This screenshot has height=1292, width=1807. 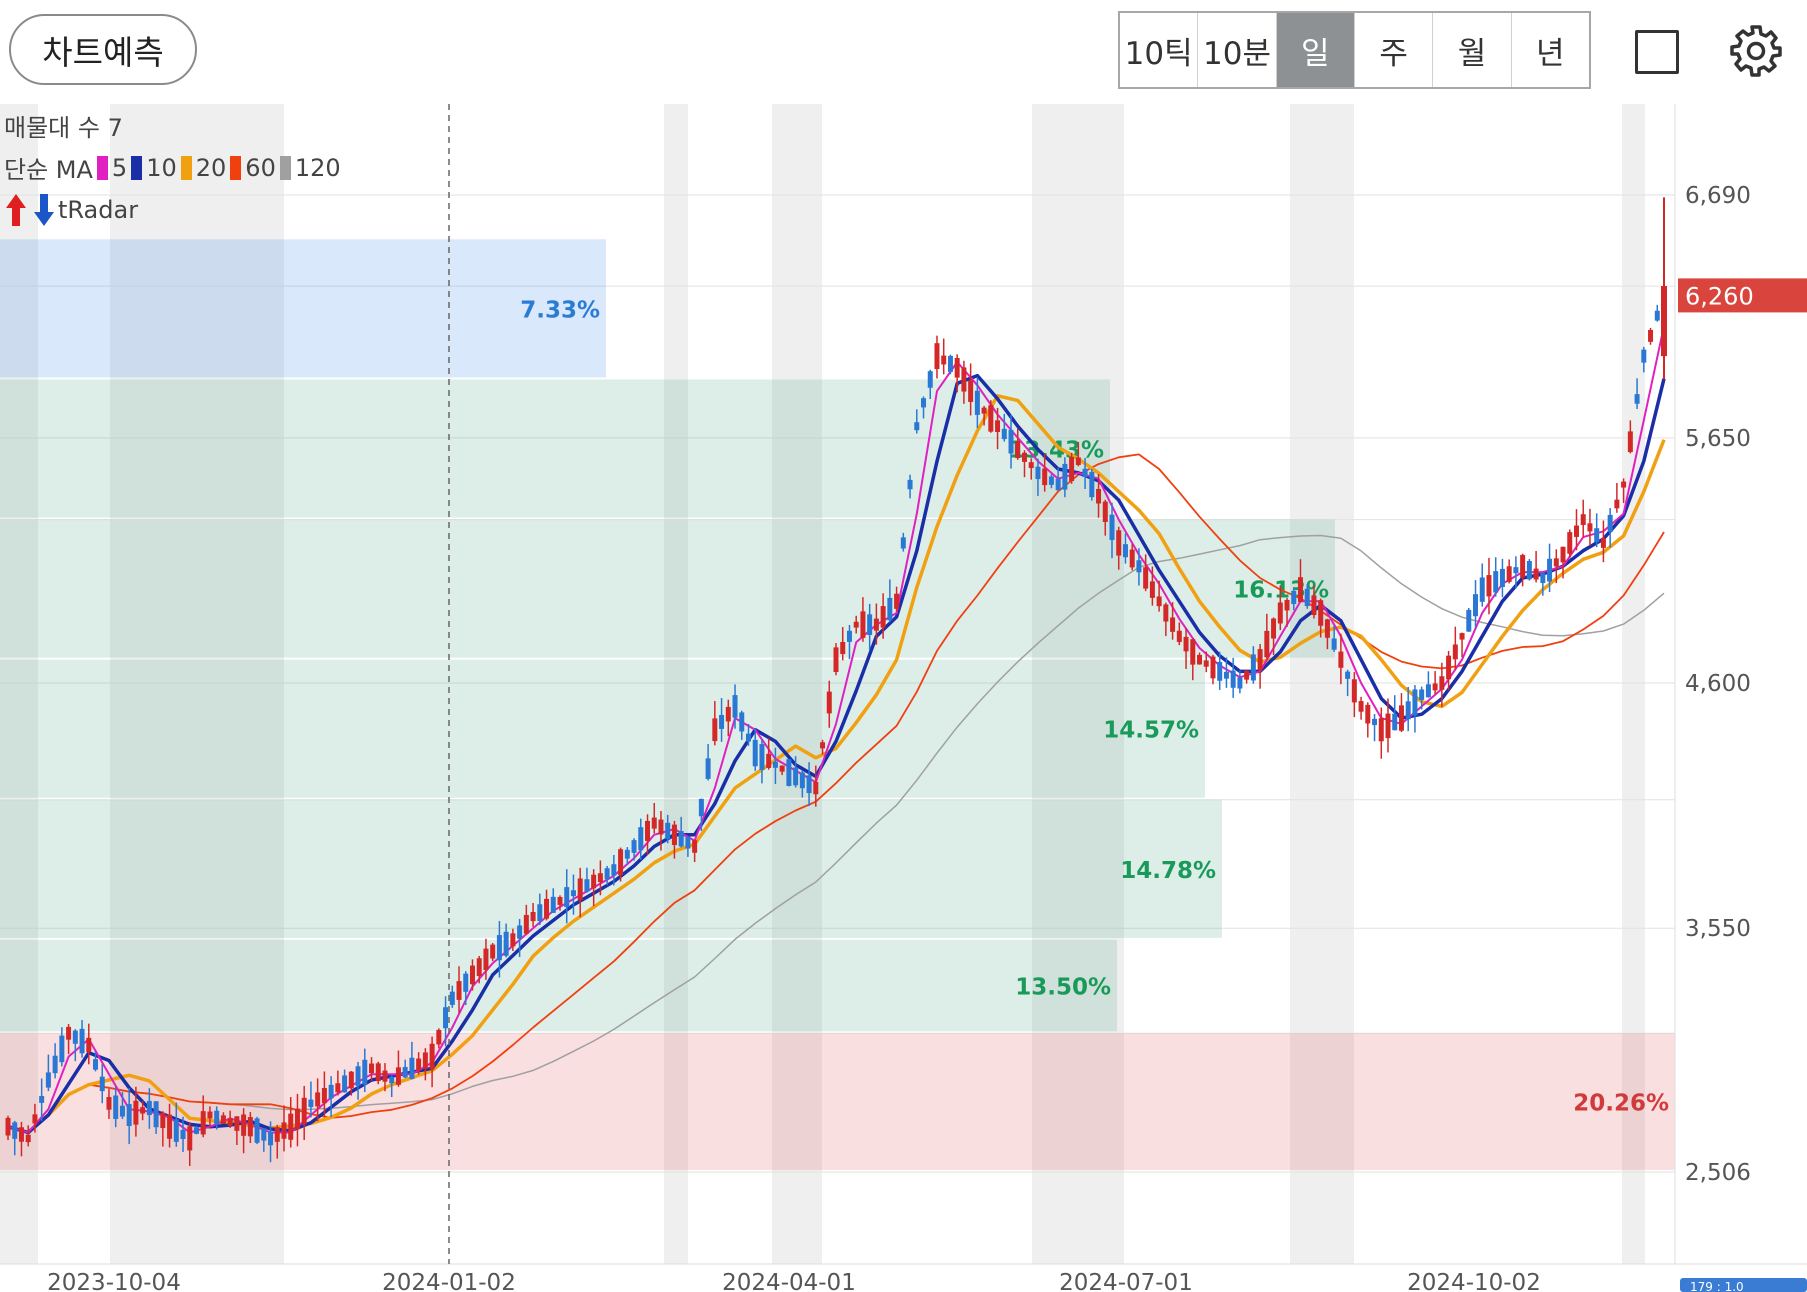 I want to click on x-tick-label: 2024-07-01, so click(x=1126, y=1281).